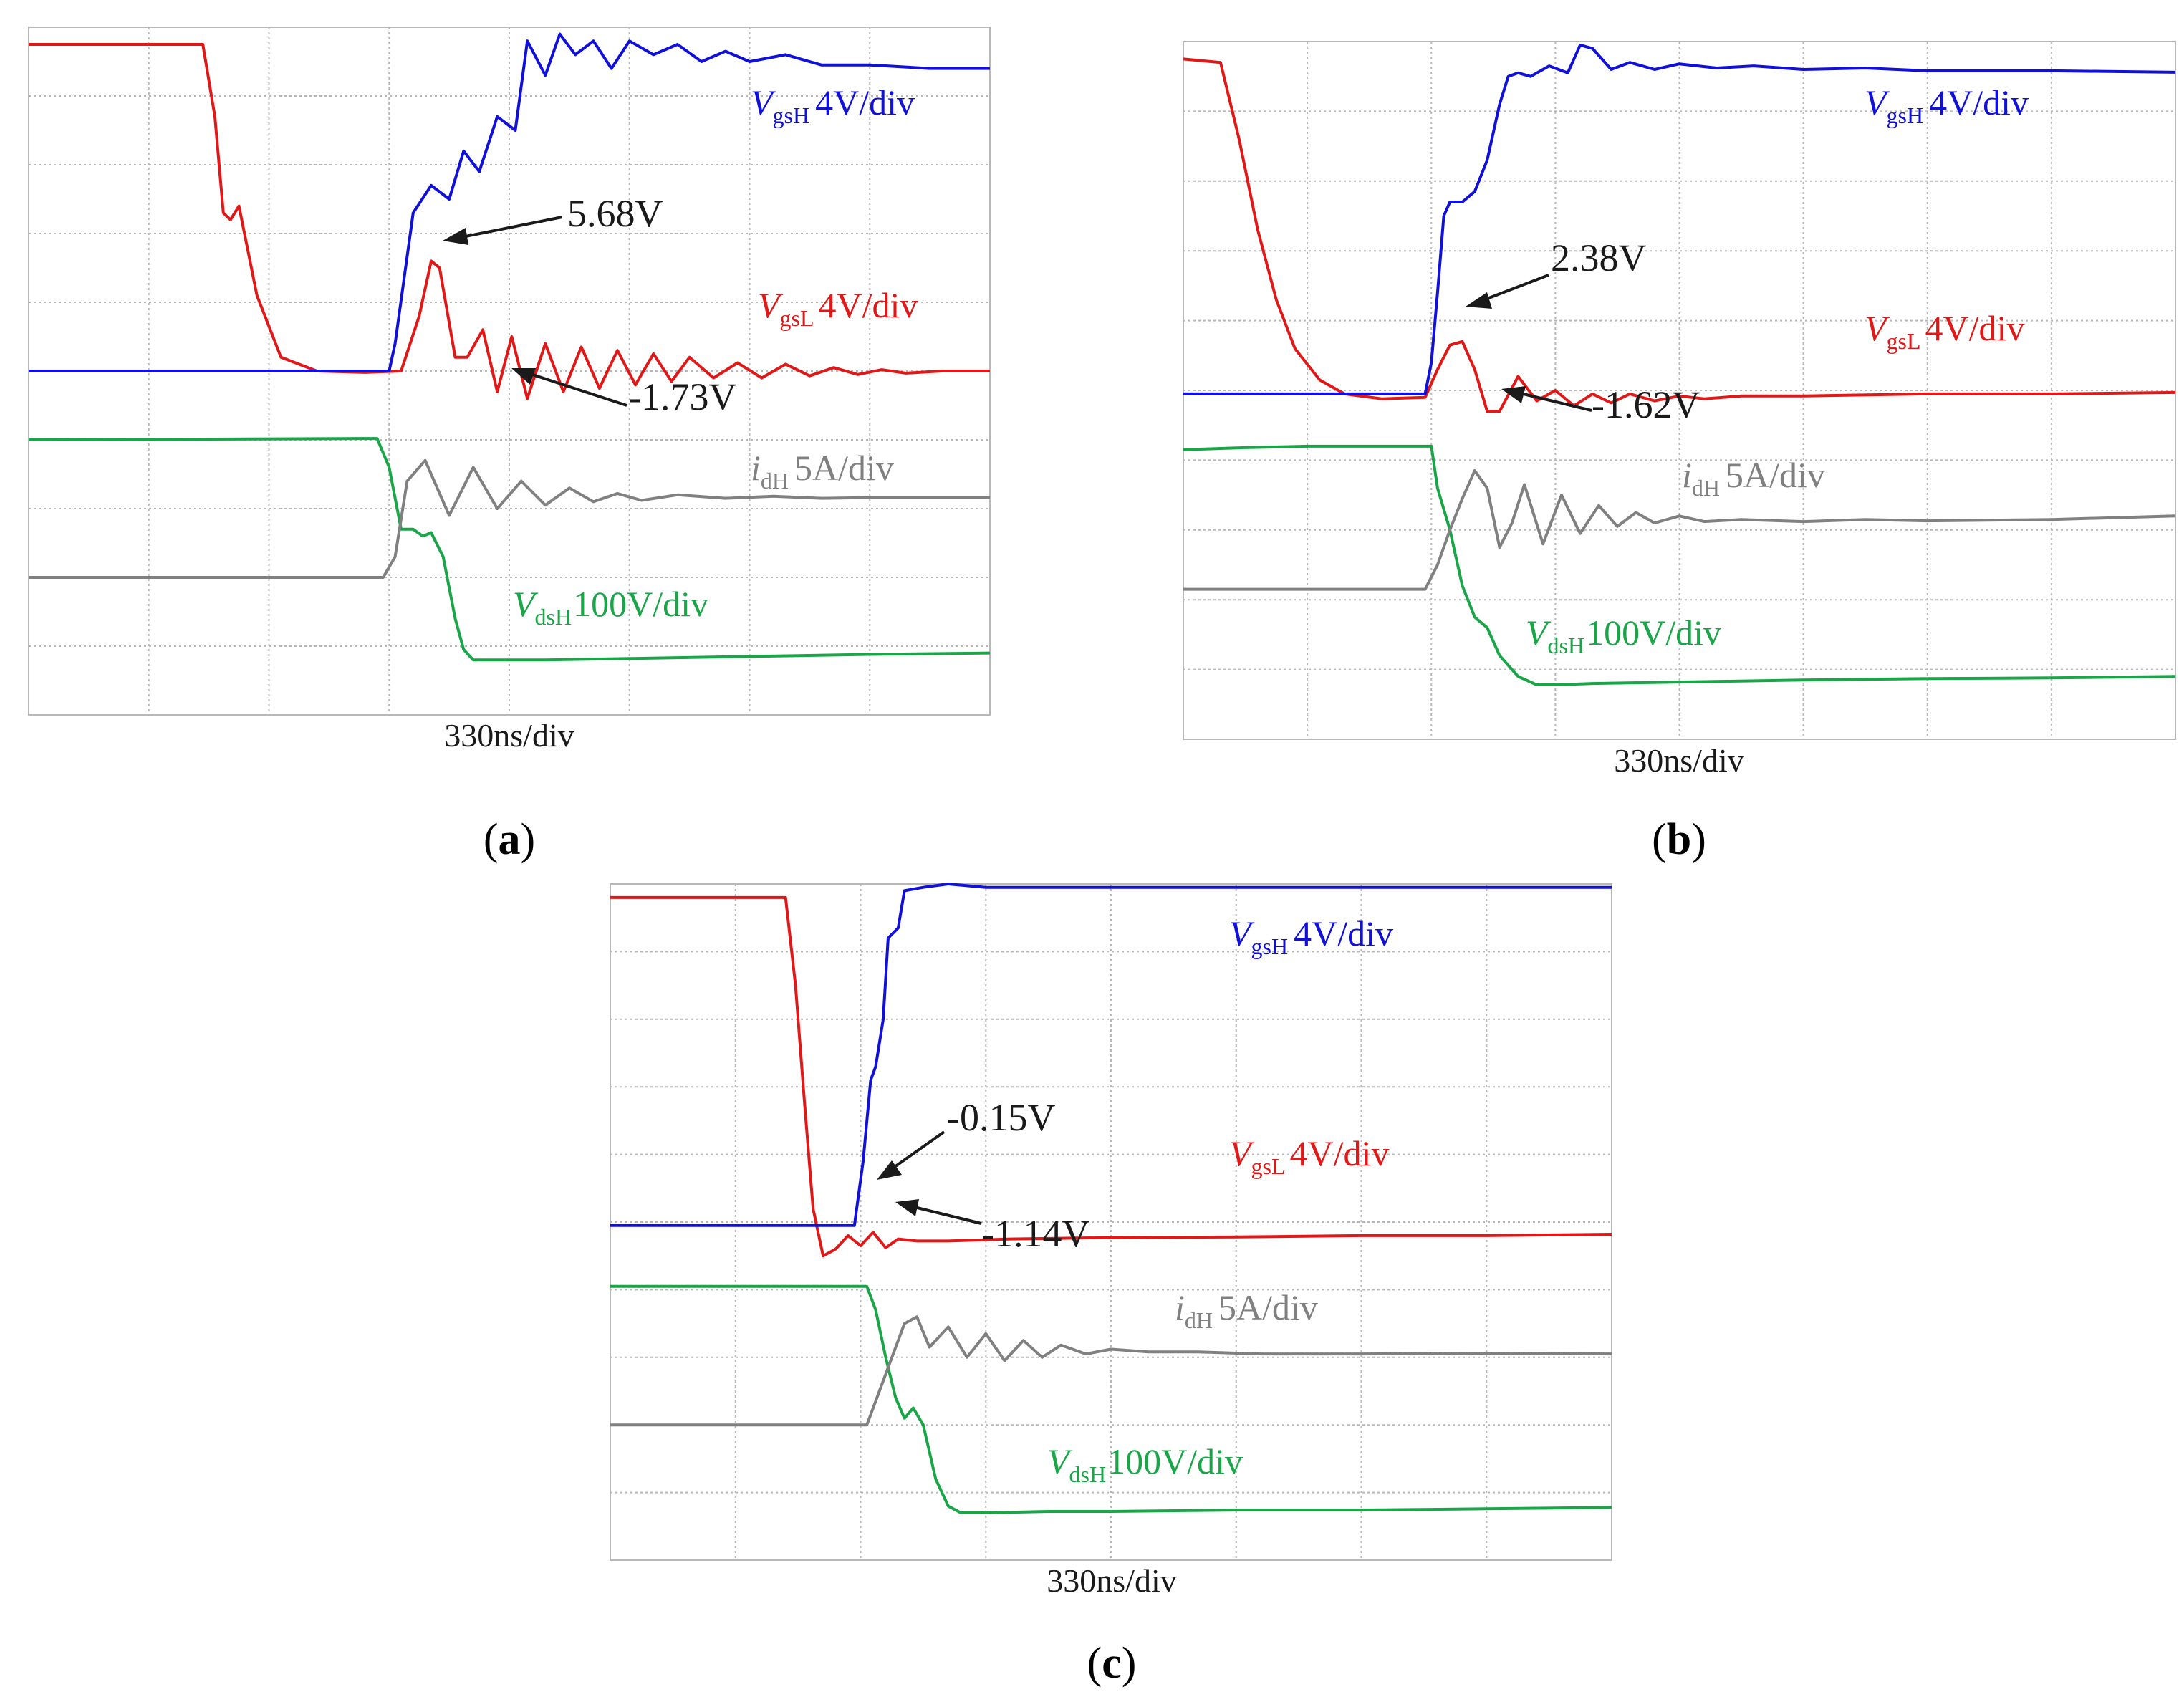  I want to click on panel-b-vdsH-label: VdsH100V/div, so click(1623, 635).